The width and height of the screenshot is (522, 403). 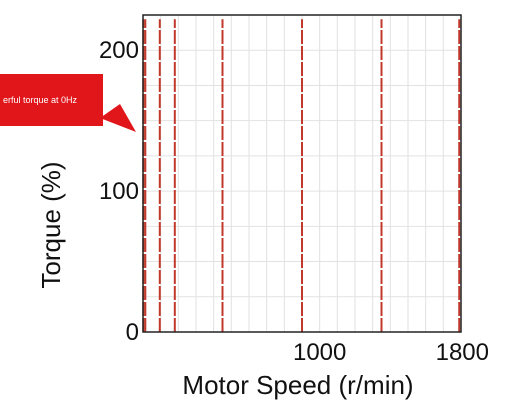 I want to click on y-tick-label: 100, so click(x=119, y=191).